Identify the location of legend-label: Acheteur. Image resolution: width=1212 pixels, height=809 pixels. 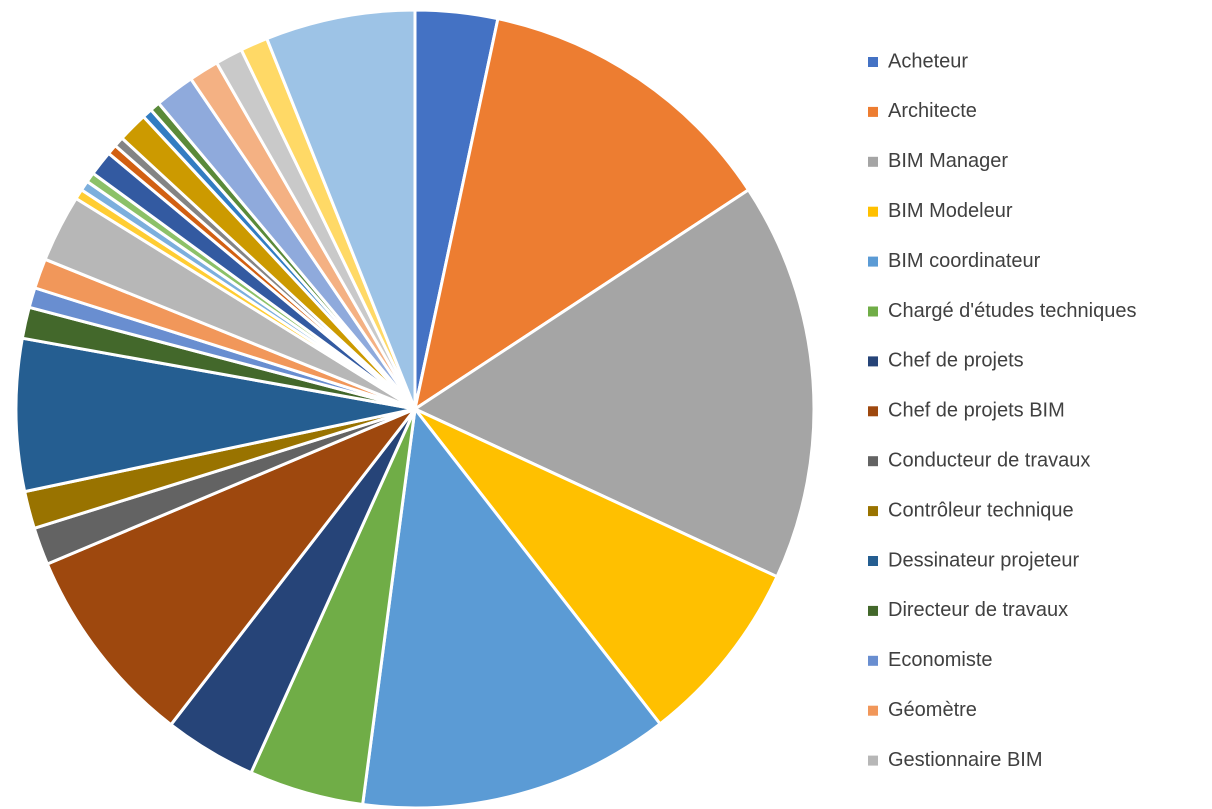
(928, 61).